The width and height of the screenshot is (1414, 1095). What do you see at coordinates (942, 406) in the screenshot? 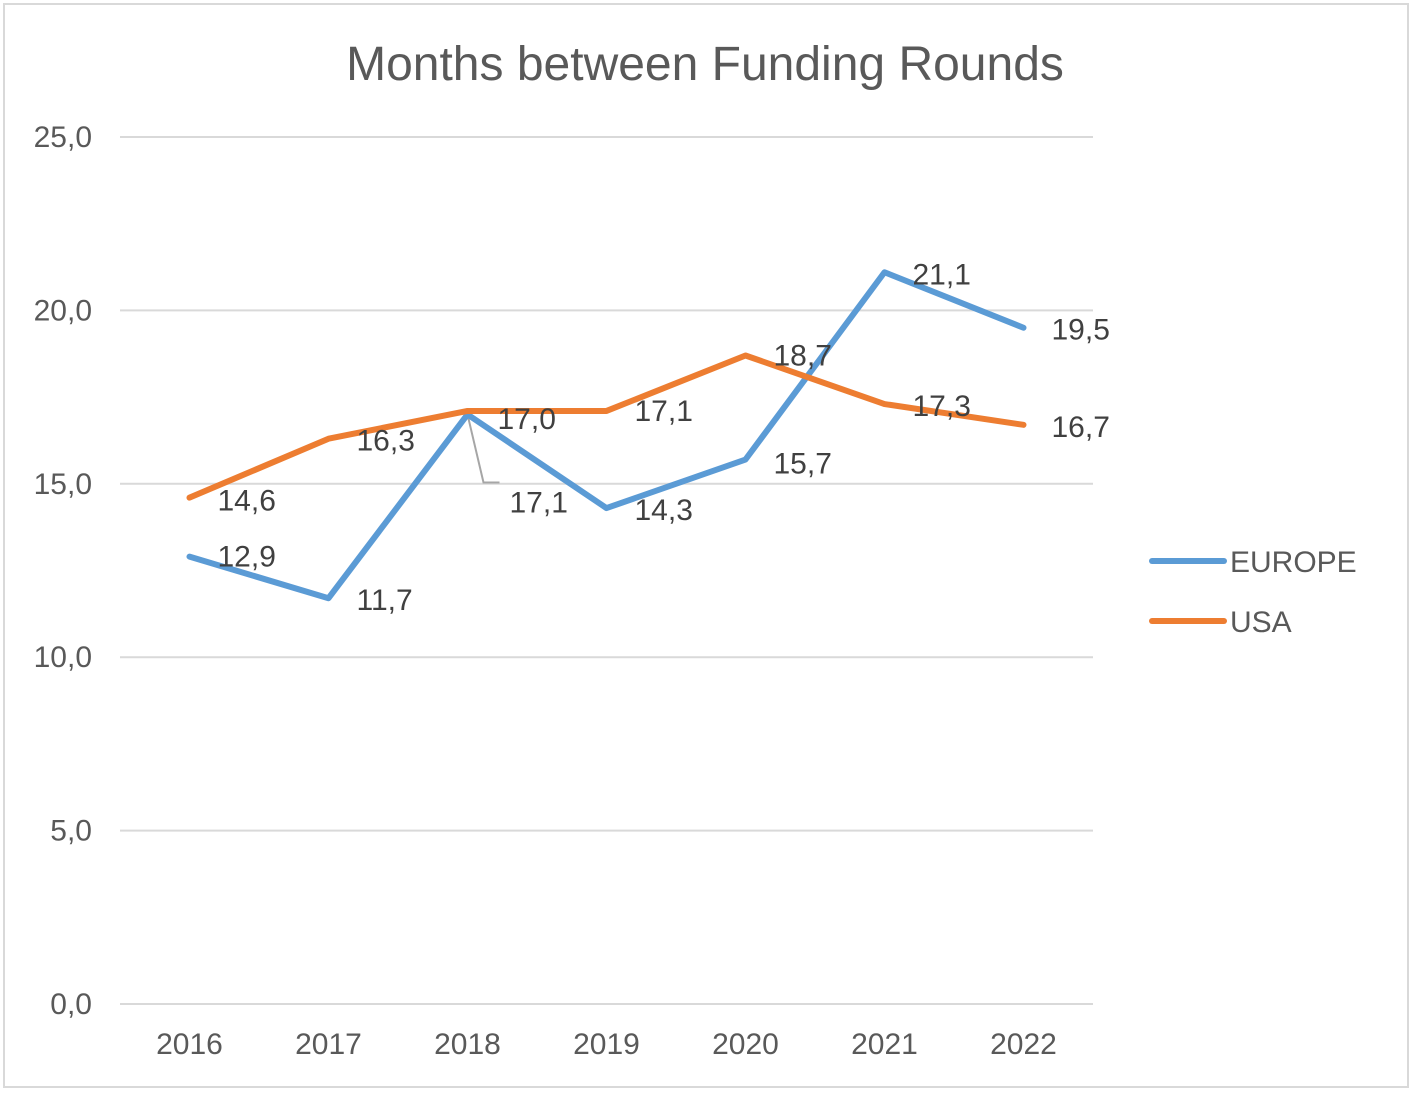
I see `data-label-usa: 17,3` at bounding box center [942, 406].